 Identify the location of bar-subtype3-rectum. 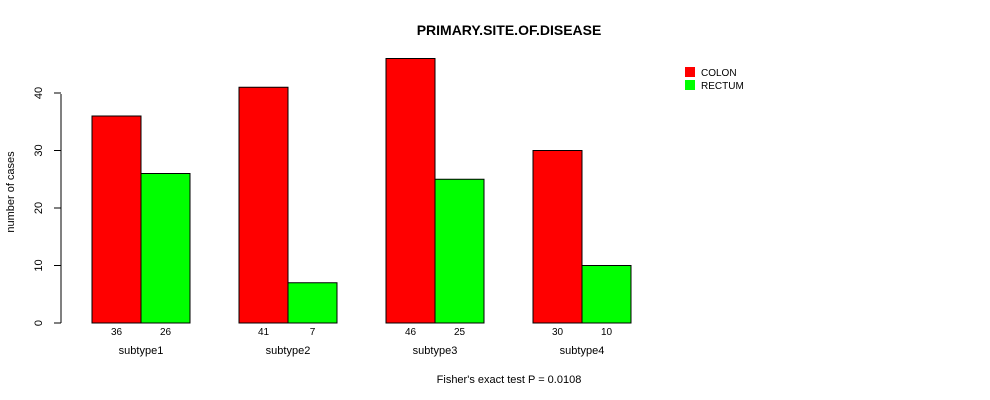
(459, 251).